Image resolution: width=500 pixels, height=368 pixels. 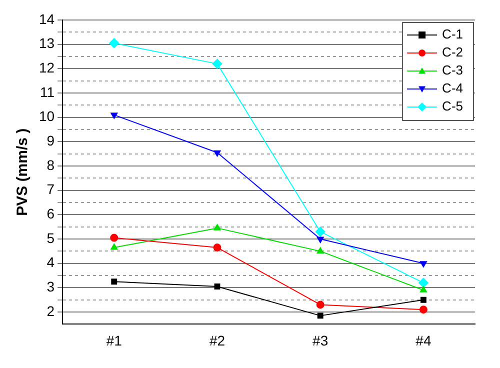 What do you see at coordinates (50, 262) in the screenshot?
I see `y-tick-label: 4` at bounding box center [50, 262].